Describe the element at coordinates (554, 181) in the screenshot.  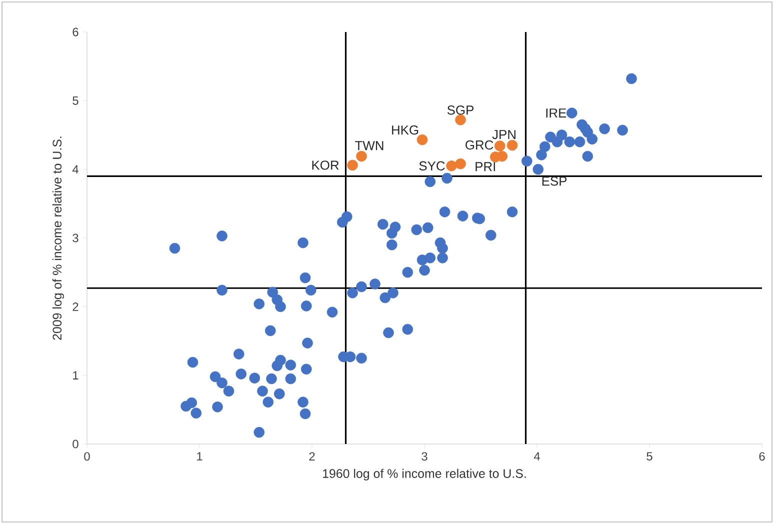
I see `annotation: ESP` at that location.